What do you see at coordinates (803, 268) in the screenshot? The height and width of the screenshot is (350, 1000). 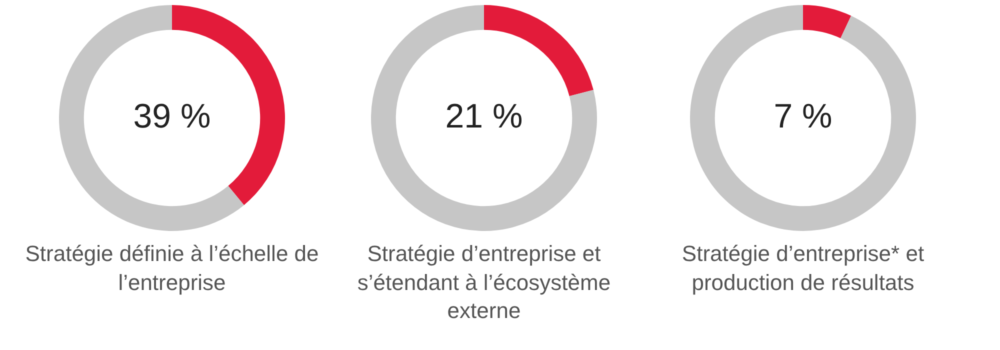 I see `text: Stratégie d’entreprise* et production de résultats` at bounding box center [803, 268].